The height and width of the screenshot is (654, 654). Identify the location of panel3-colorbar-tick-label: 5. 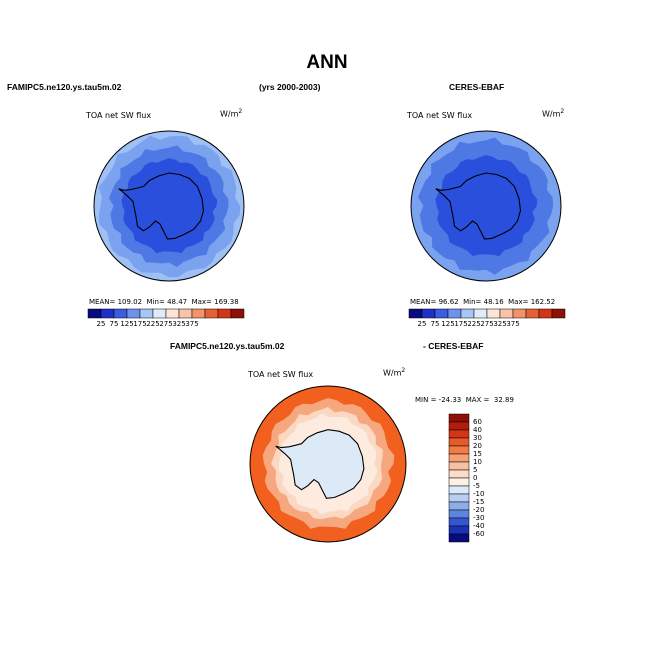
(475, 470).